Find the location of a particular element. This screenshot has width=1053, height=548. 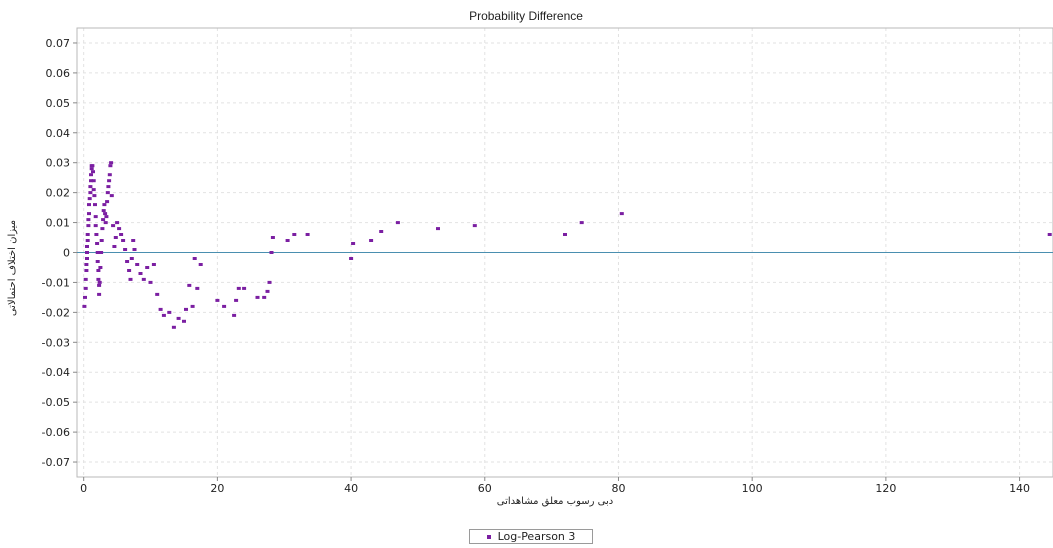

x-tick-label: 120 is located at coordinates (885, 488).